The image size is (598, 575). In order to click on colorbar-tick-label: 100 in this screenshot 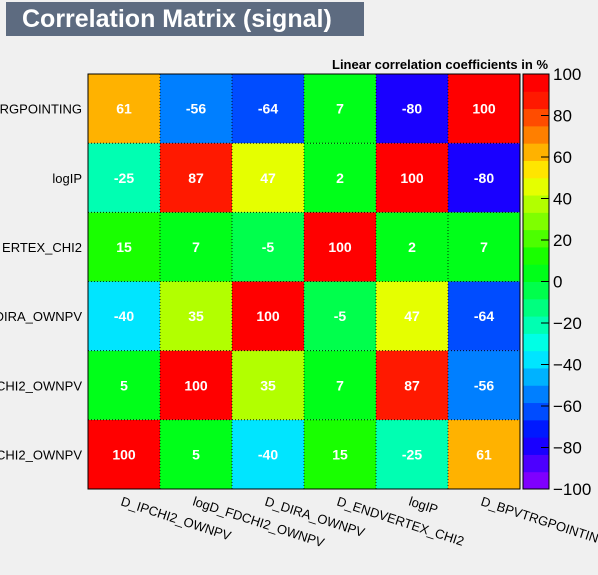, I will do `click(567, 74)`.